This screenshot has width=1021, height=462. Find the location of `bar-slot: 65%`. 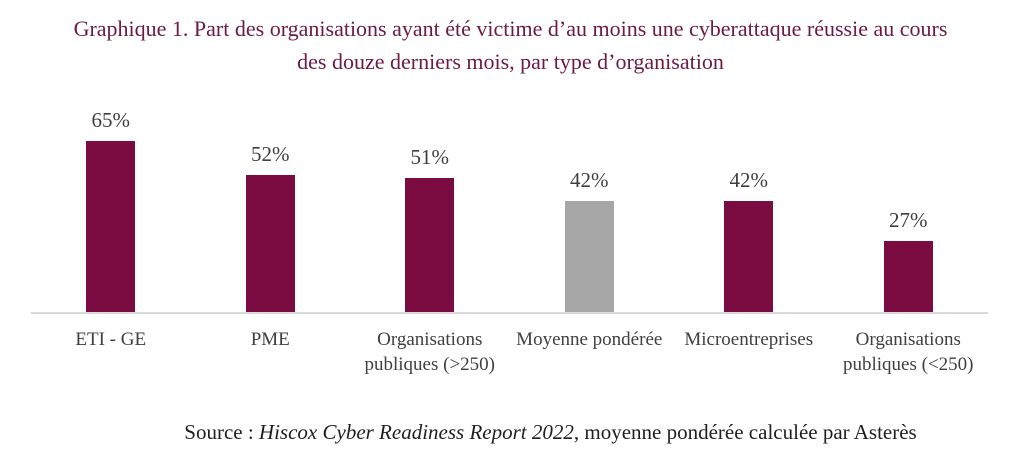

bar-slot: 65% is located at coordinates (111, 205).